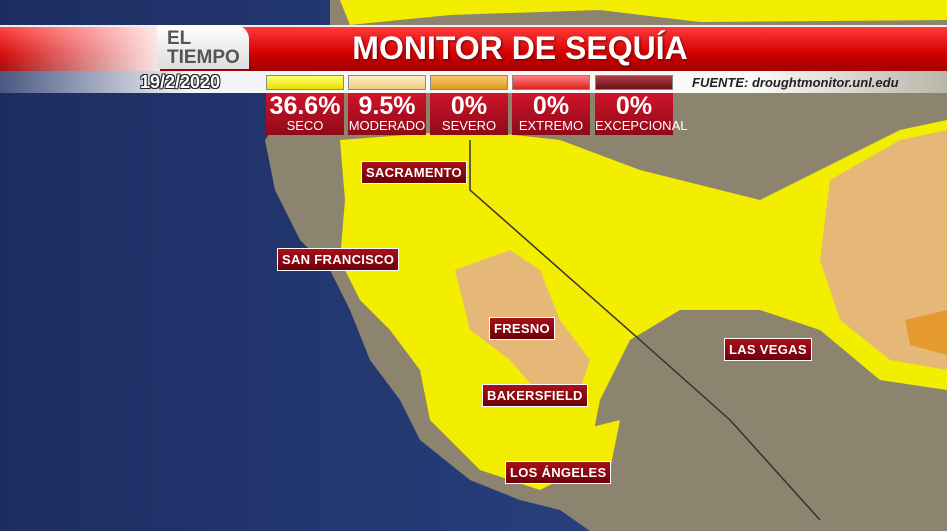  What do you see at coordinates (558, 472) in the screenshot?
I see `city-label-los-angeles: LOS ÁNGELES` at bounding box center [558, 472].